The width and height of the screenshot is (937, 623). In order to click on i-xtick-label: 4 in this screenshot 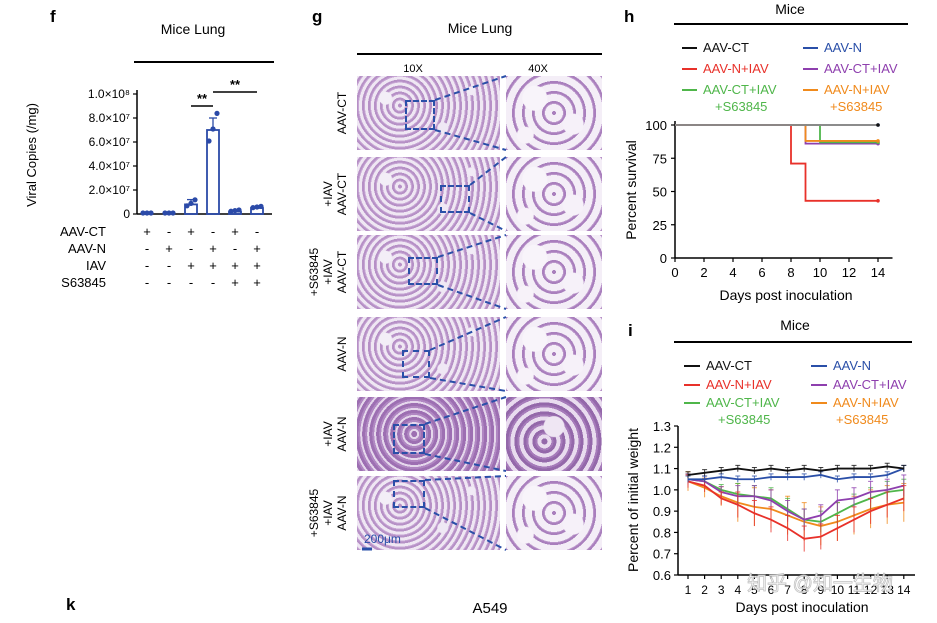, I will do `click(737, 590)`.